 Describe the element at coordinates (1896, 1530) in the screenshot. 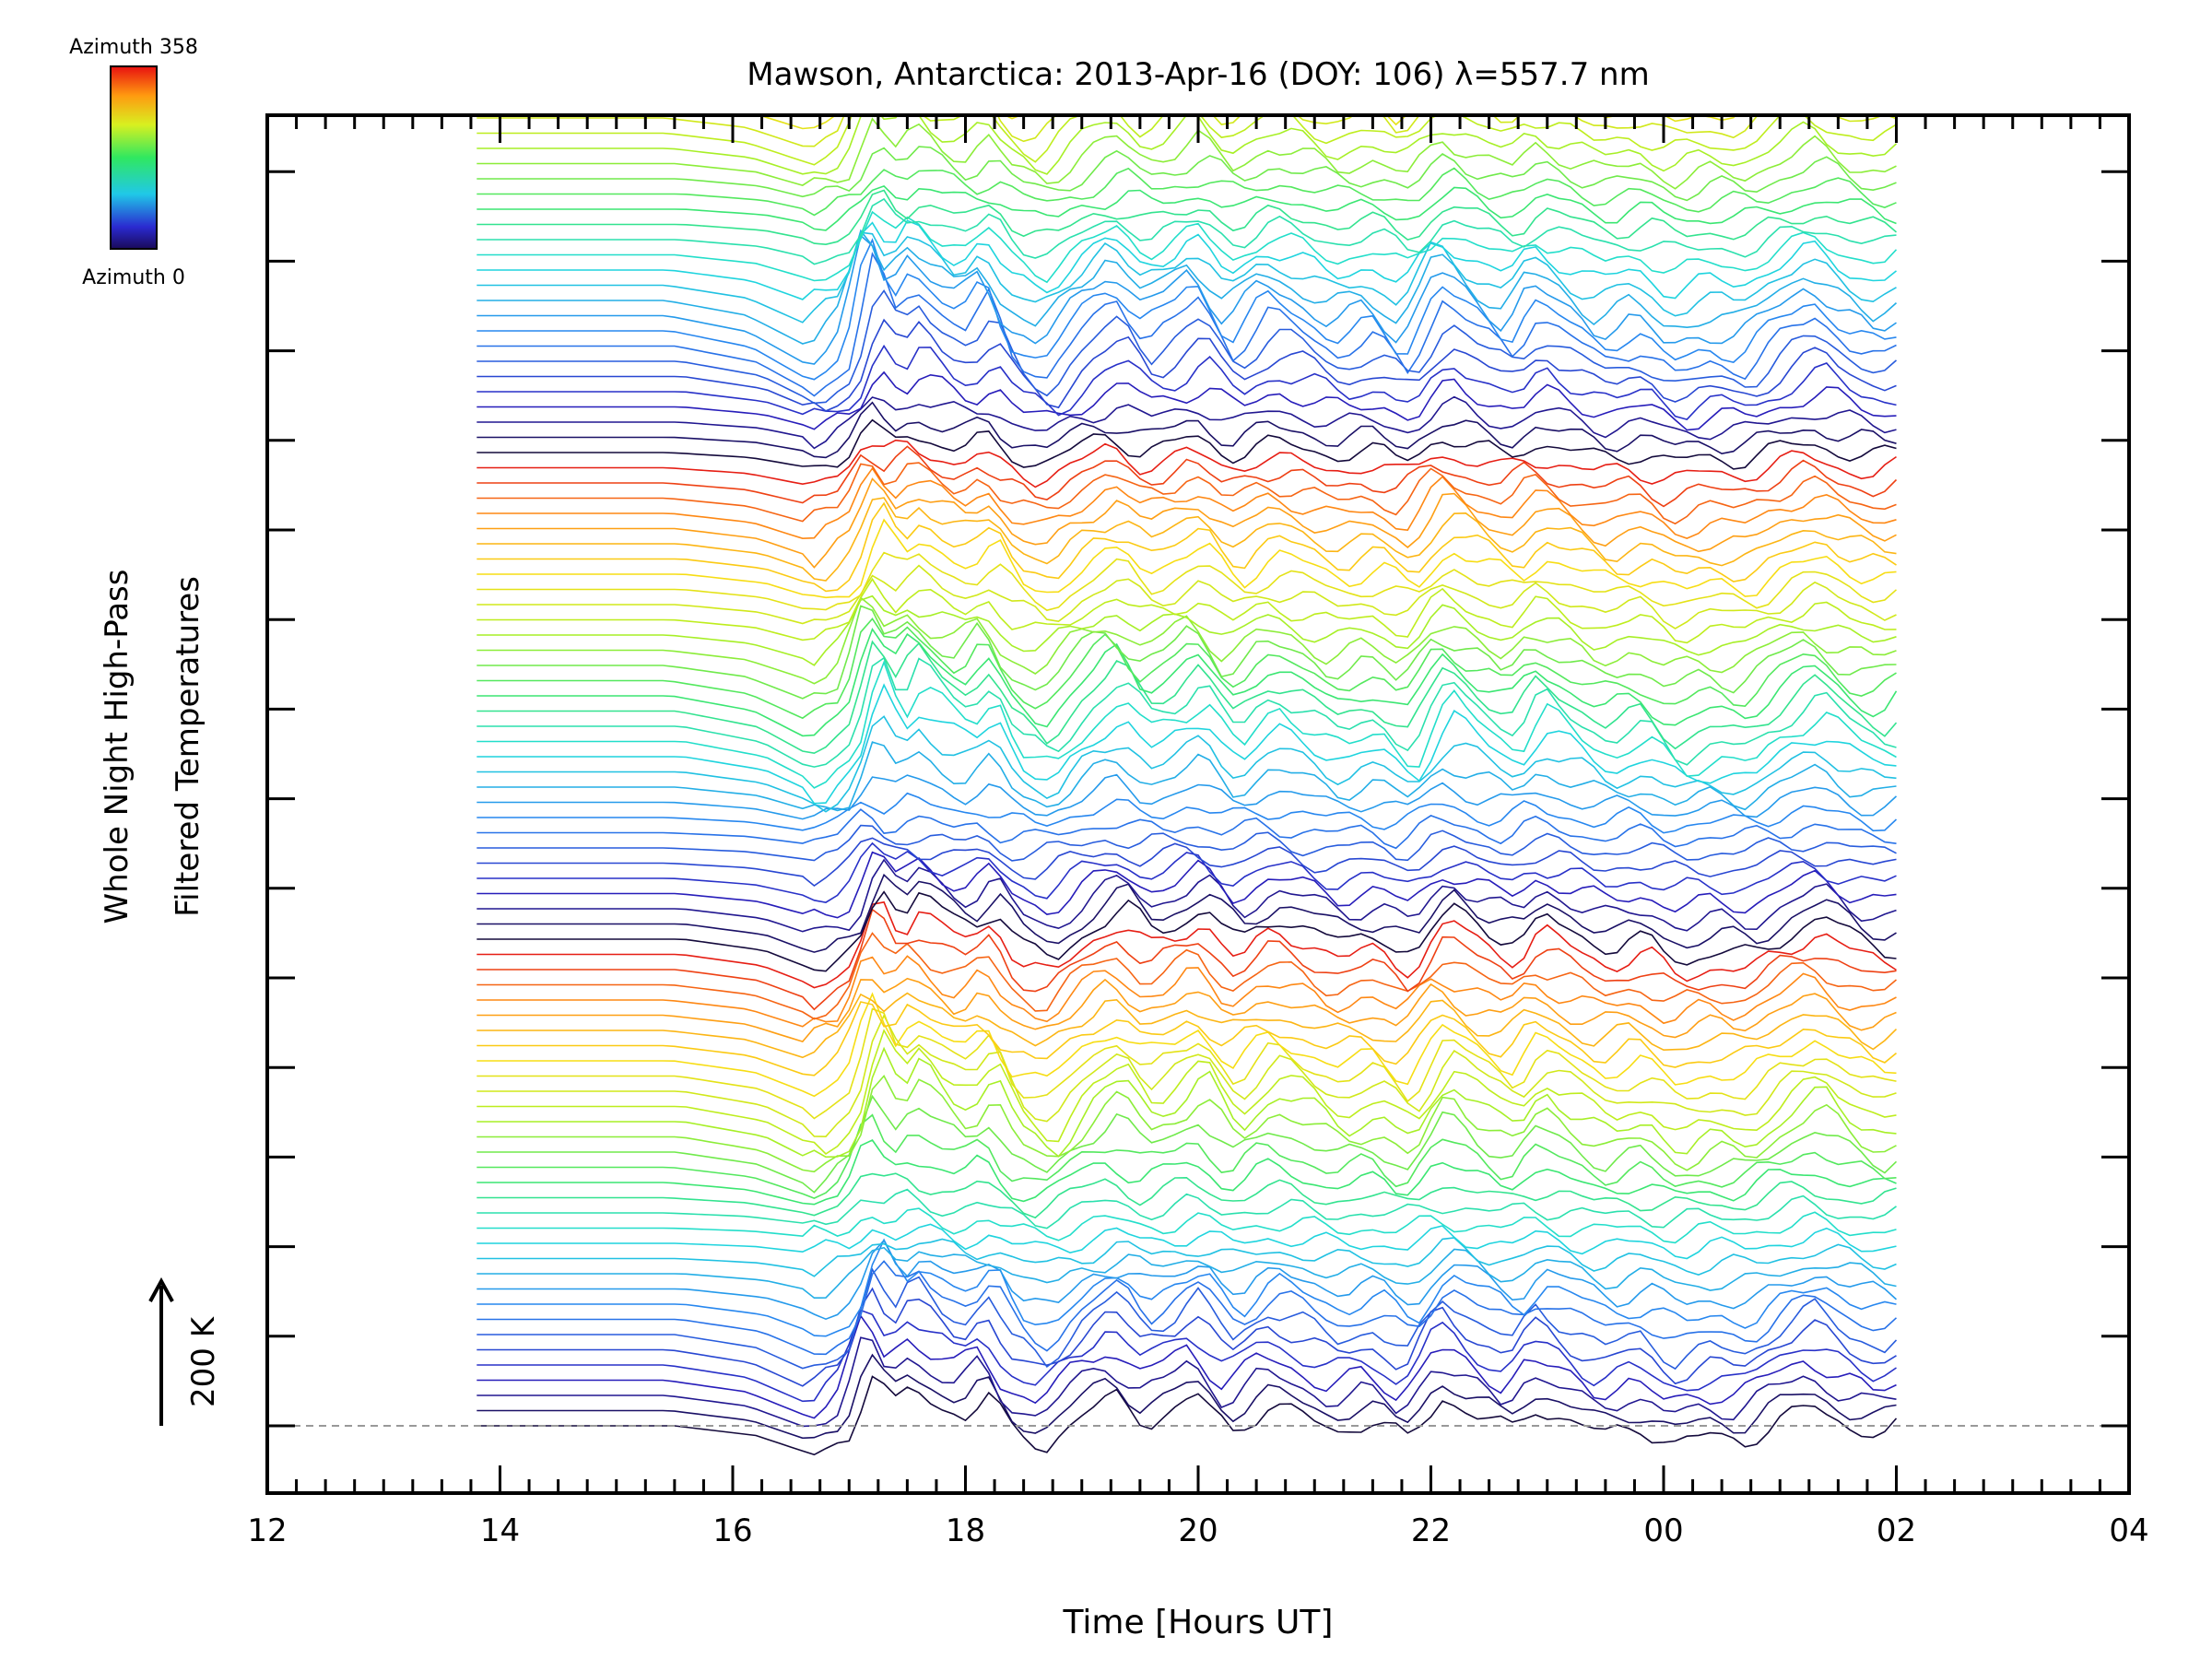

I see `x-tick-label: 02` at that location.